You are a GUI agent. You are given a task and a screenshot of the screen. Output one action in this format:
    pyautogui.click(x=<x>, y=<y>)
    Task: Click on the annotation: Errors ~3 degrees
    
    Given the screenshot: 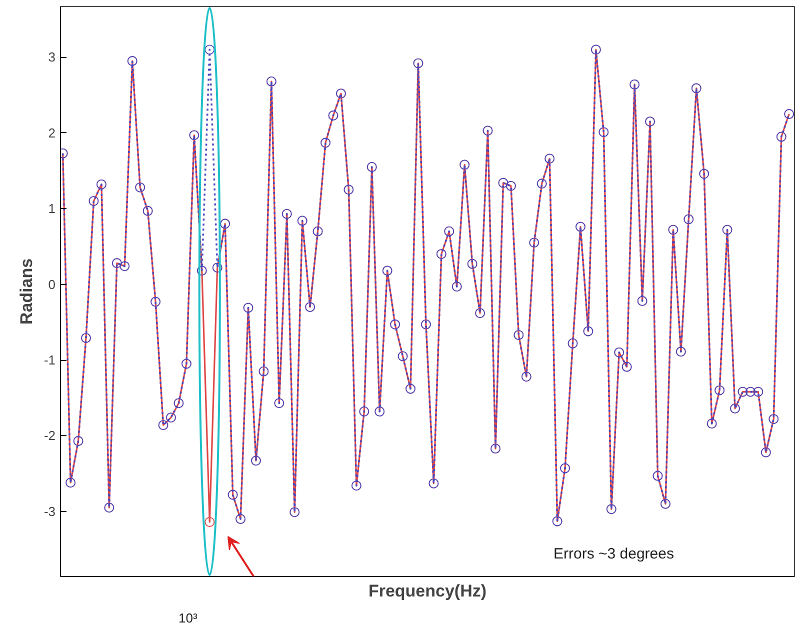 What is the action you would take?
    pyautogui.click(x=614, y=554)
    